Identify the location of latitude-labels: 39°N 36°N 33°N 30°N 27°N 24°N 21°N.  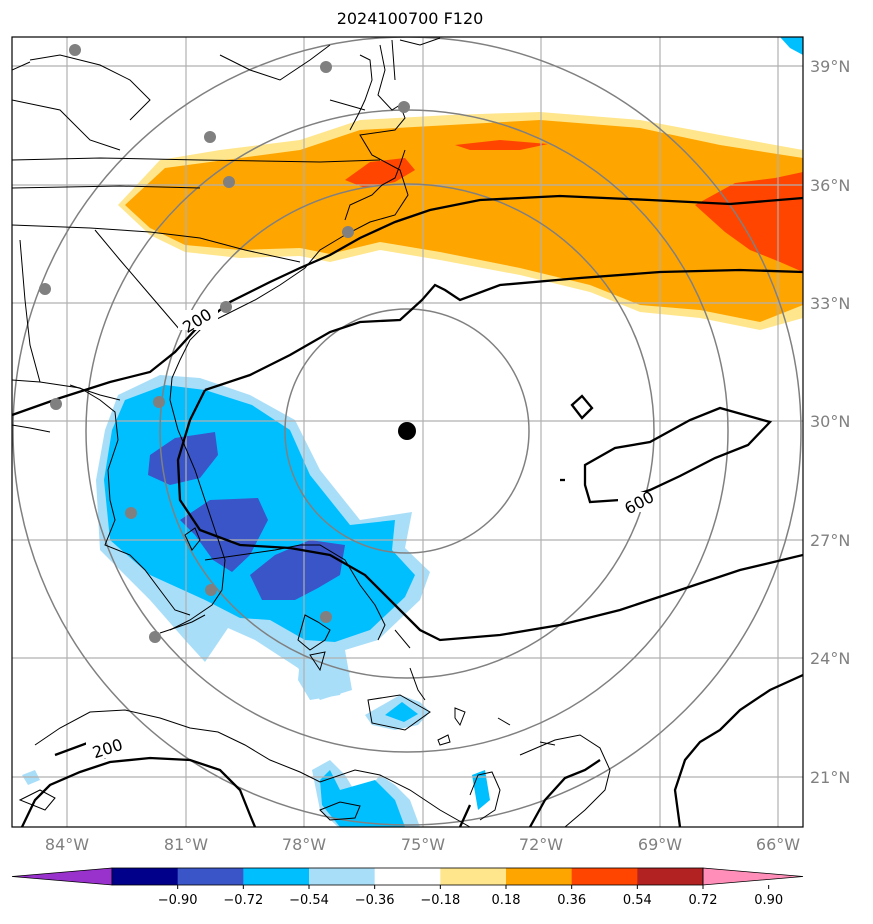
(830, 422).